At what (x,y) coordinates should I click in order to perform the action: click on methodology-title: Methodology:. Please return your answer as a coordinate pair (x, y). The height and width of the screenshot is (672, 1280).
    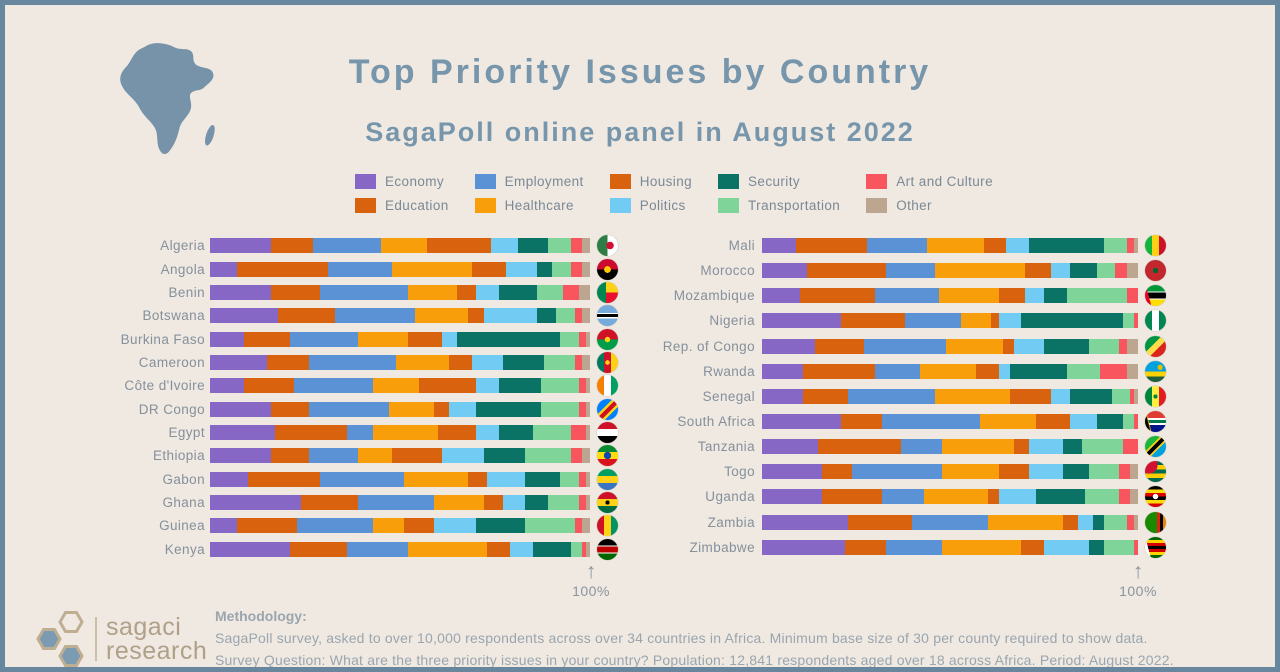
    Looking at the image, I should click on (261, 616).